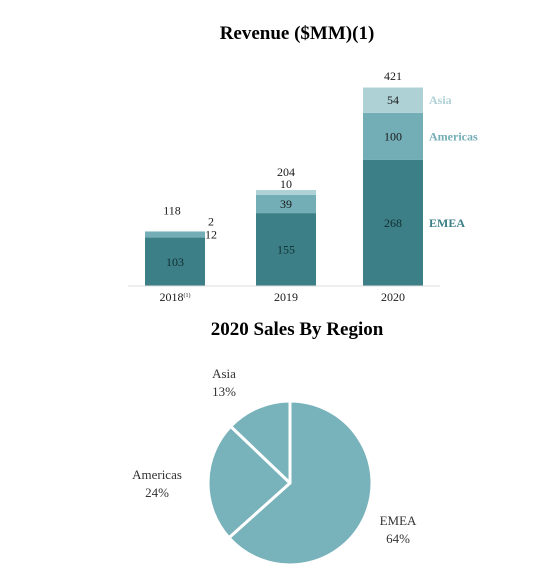 Image resolution: width=550 pixels, height=576 pixels. Describe the element at coordinates (398, 520) in the screenshot. I see `pie-label-emea: EMEA` at that location.